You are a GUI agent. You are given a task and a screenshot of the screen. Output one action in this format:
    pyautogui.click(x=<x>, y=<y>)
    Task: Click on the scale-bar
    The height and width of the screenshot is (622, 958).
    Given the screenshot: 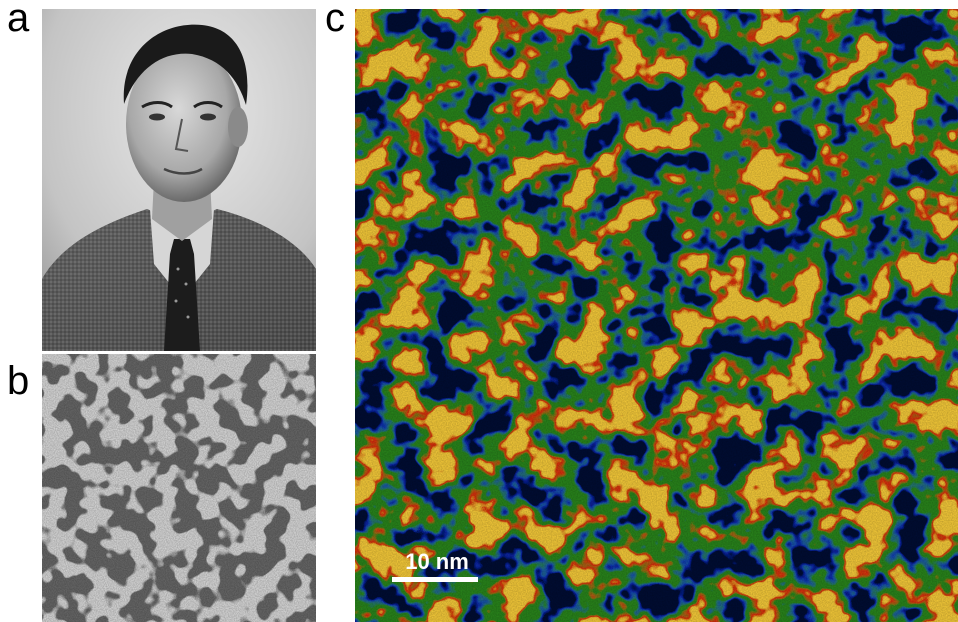 What is the action you would take?
    pyautogui.click(x=435, y=579)
    